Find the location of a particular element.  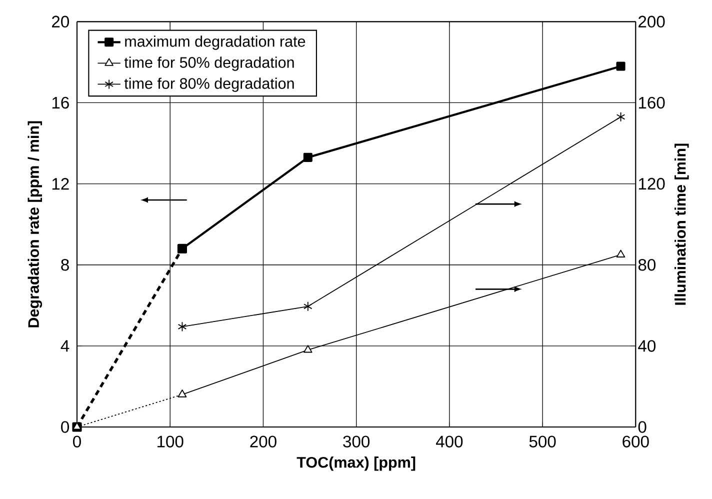

x-tick-label: 200 is located at coordinates (263, 442).